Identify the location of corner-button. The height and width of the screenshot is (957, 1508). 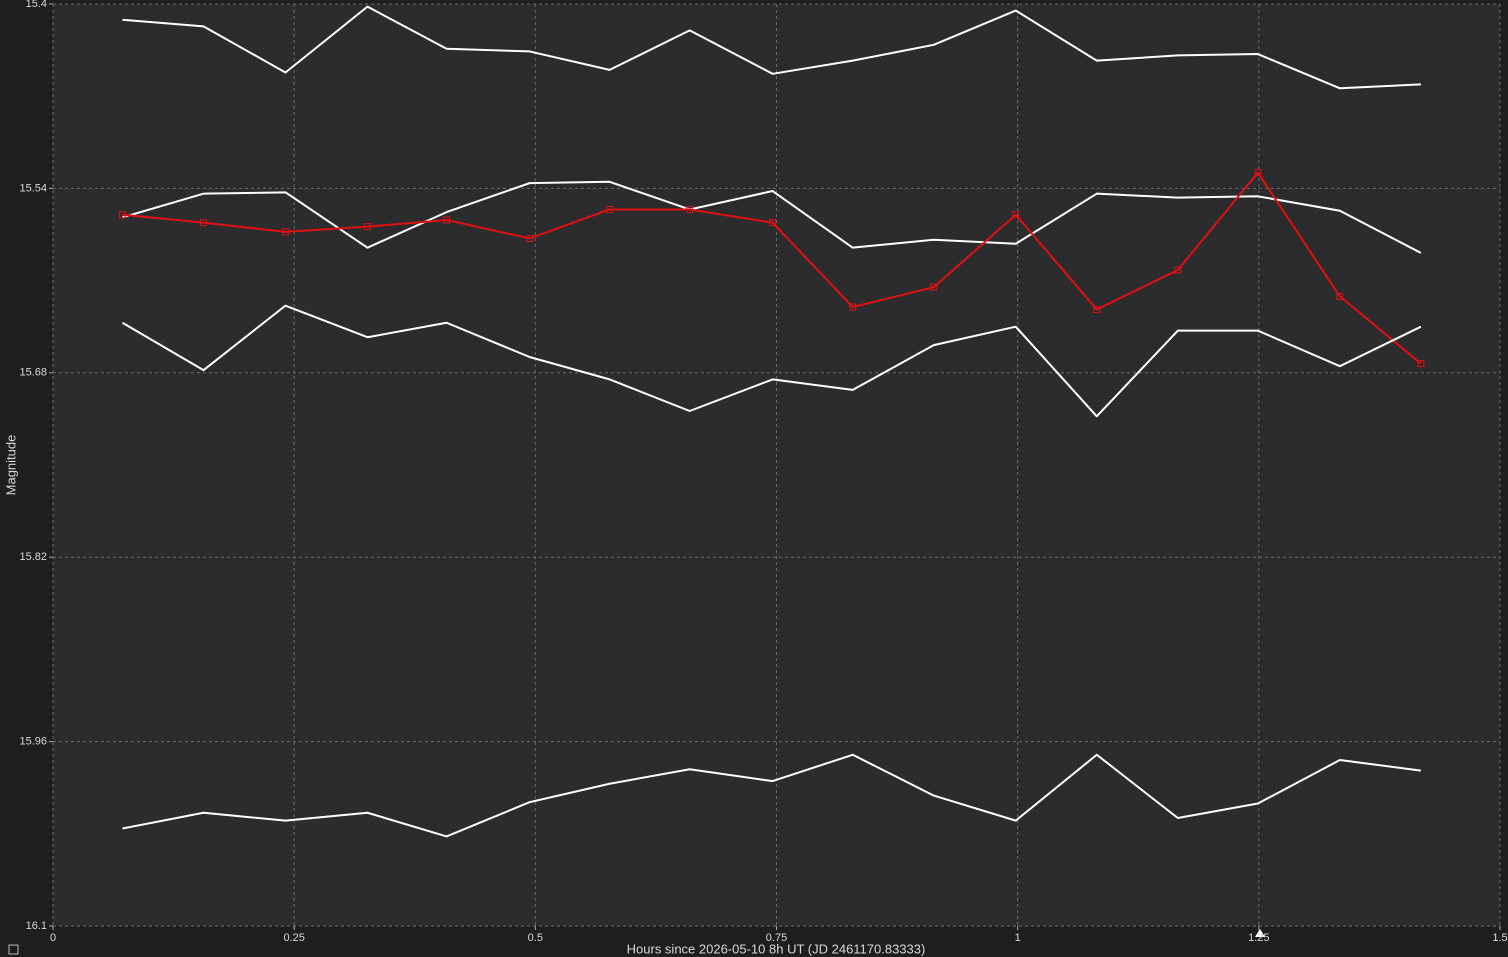
(13, 949).